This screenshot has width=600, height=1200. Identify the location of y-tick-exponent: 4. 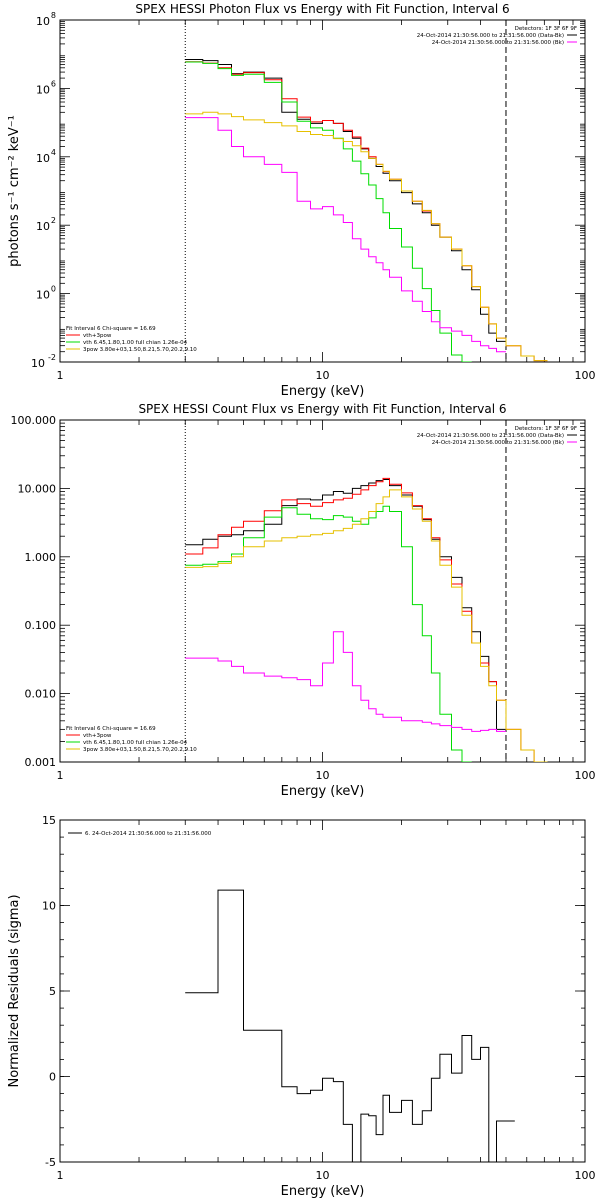
(53, 152).